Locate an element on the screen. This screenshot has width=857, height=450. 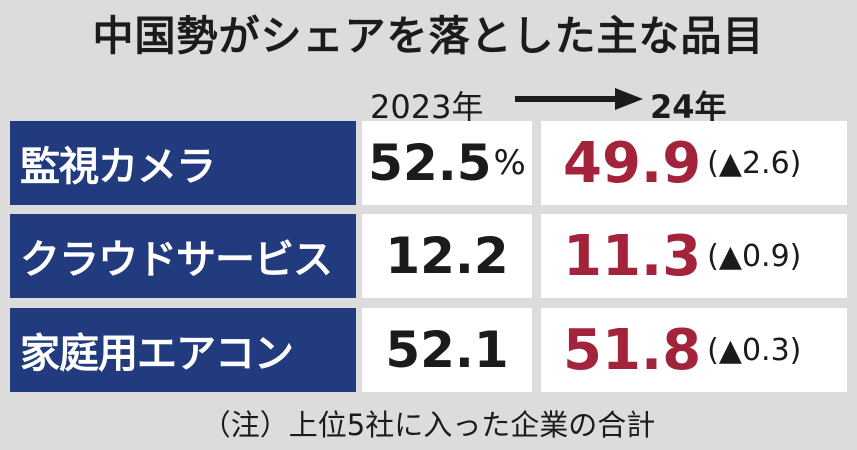
change-value: (▲0.9) is located at coordinates (754, 256).